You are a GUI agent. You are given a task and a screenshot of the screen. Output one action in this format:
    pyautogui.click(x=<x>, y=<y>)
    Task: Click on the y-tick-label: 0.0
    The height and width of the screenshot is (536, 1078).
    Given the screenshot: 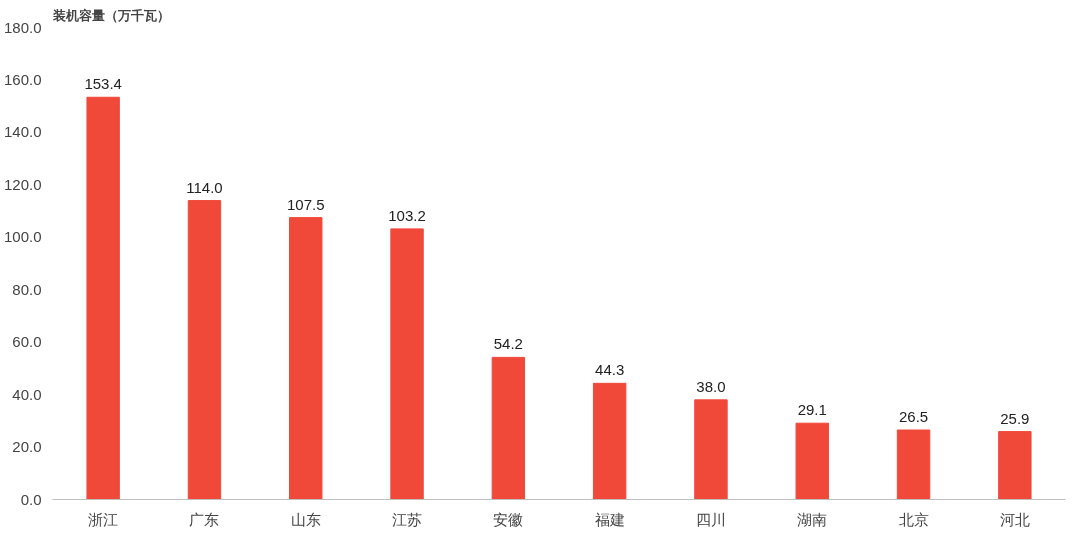 What is the action you would take?
    pyautogui.click(x=31, y=499)
    